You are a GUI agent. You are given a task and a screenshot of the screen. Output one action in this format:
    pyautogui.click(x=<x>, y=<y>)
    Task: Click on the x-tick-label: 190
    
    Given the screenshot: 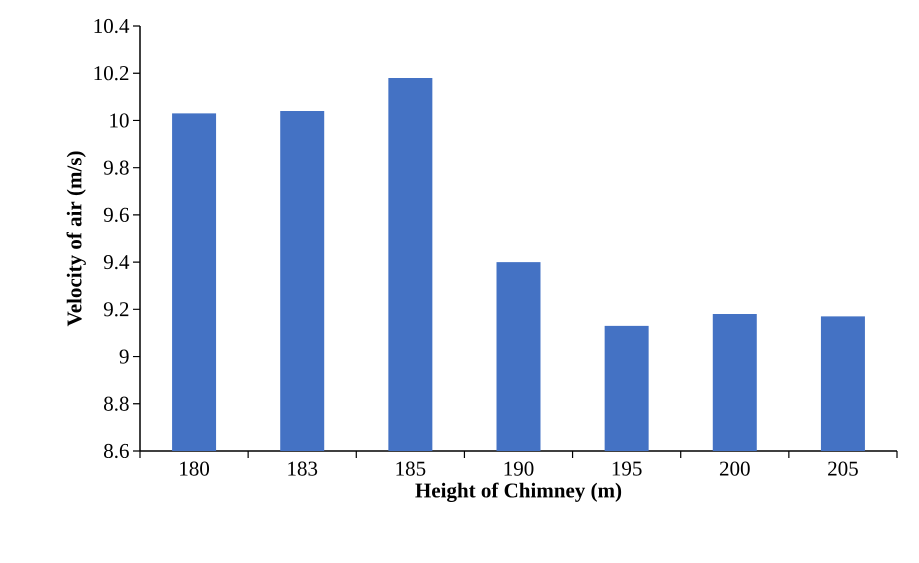 What is the action you would take?
    pyautogui.click(x=519, y=469)
    